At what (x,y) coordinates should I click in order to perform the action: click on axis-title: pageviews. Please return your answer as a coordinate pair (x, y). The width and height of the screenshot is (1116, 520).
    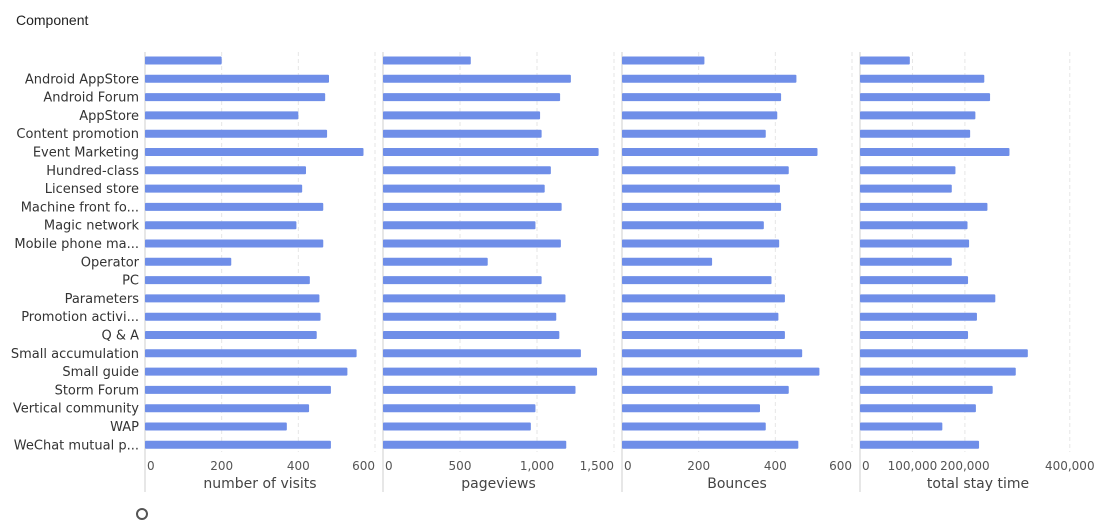
    Looking at the image, I should click on (498, 484).